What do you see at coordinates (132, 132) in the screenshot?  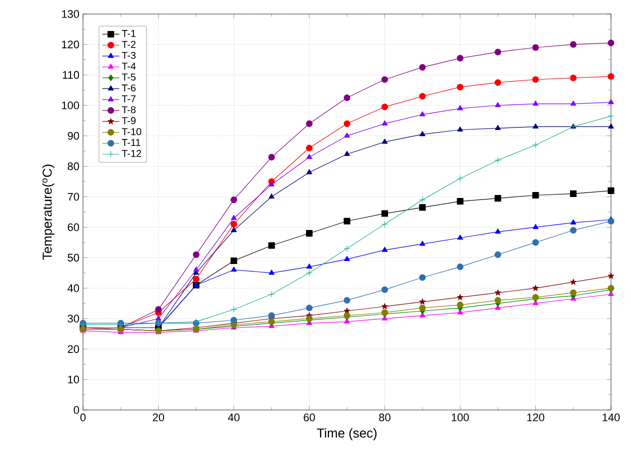 I see `legend-label: T-10` at bounding box center [132, 132].